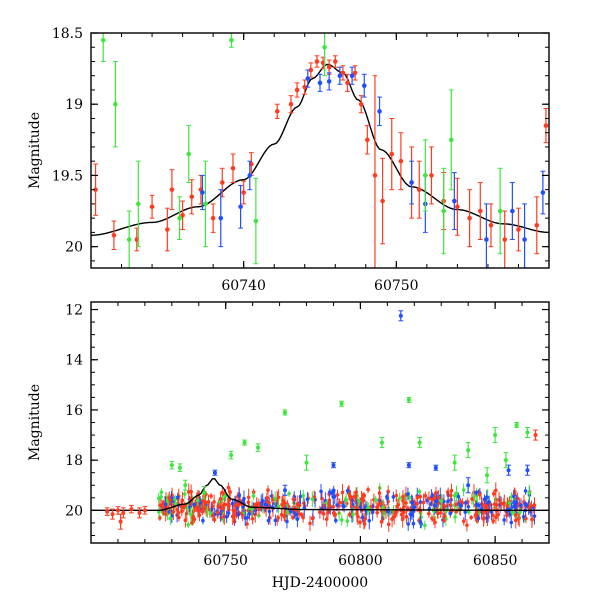 This screenshot has height=604, width=600. I want to click on x-tick-label: 60740, so click(243, 286).